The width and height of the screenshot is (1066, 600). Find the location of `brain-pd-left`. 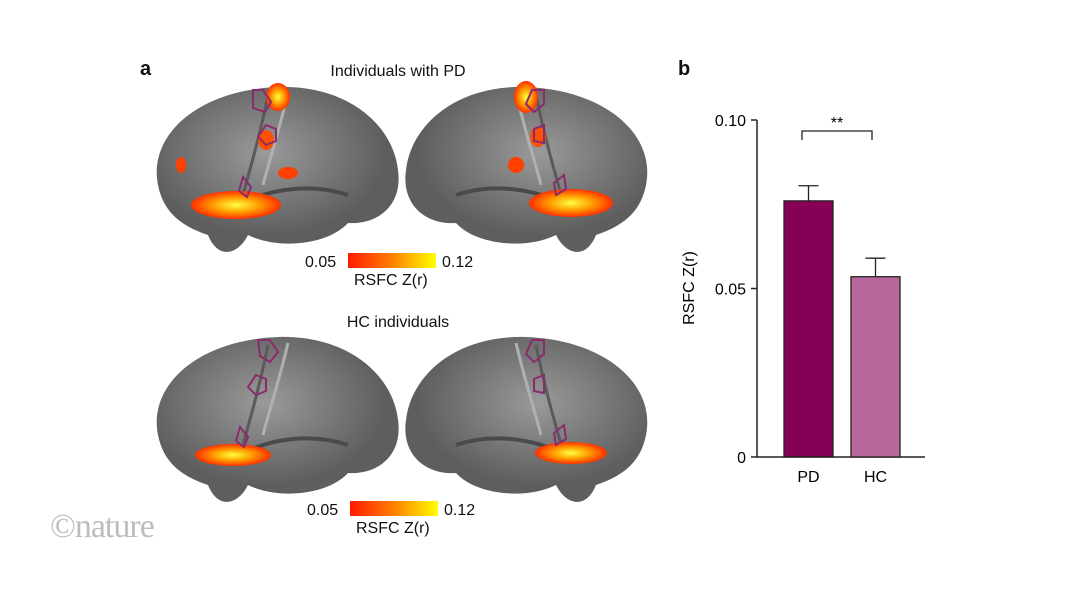

brain-pd-left is located at coordinates (277, 168).